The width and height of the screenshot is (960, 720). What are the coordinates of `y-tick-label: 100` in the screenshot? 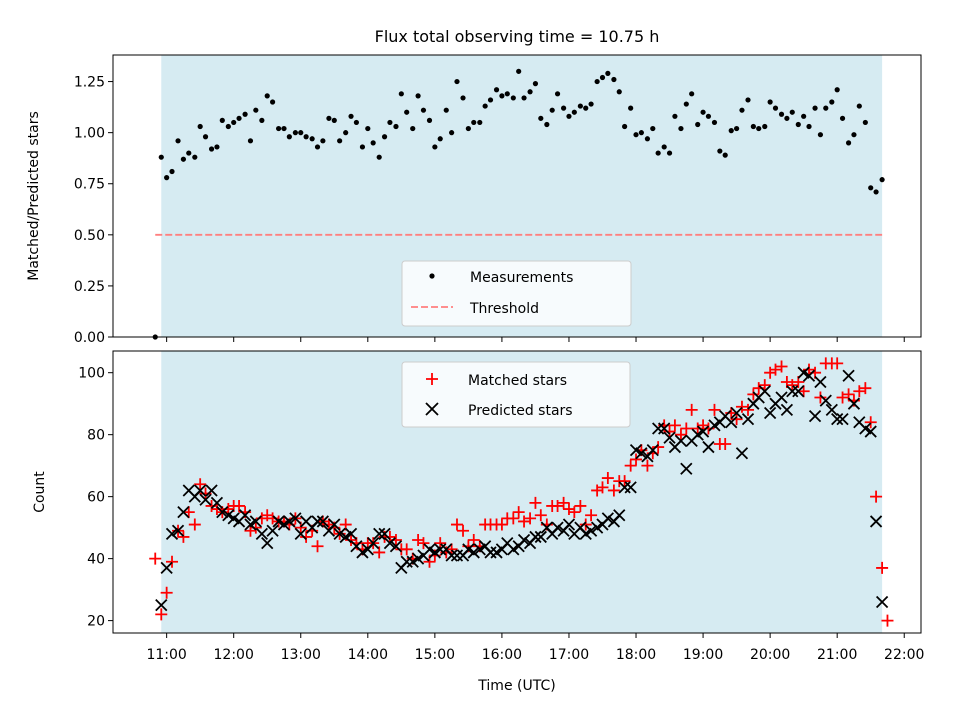 It's located at (91, 374).